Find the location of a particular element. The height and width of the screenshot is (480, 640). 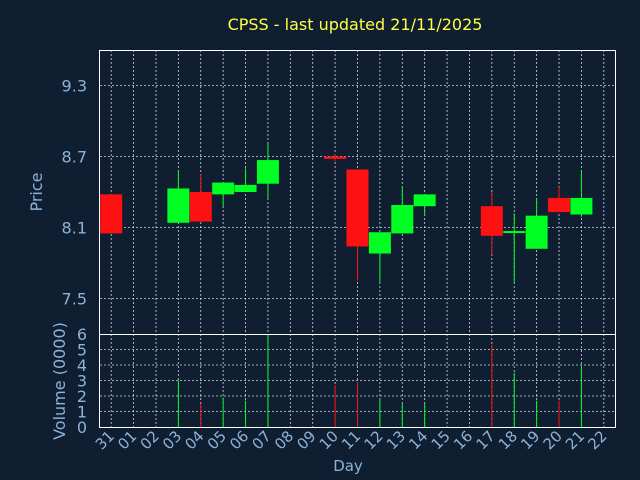

day-tick-label: 22 is located at coordinates (597, 440).